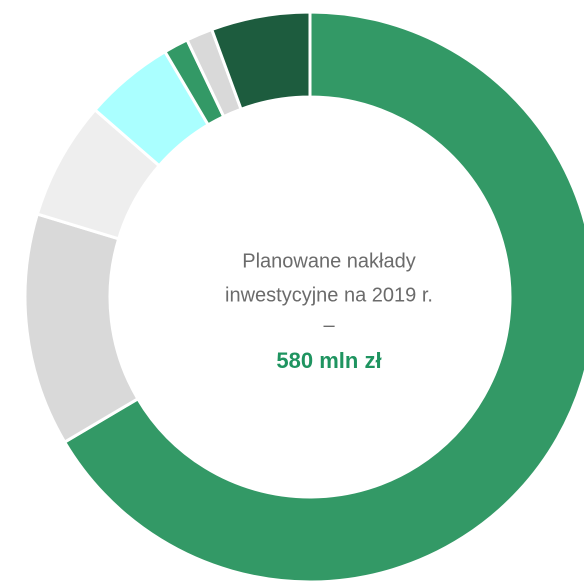  Describe the element at coordinates (328, 261) in the screenshot. I see `center-label: Planowane nakłady` at that location.